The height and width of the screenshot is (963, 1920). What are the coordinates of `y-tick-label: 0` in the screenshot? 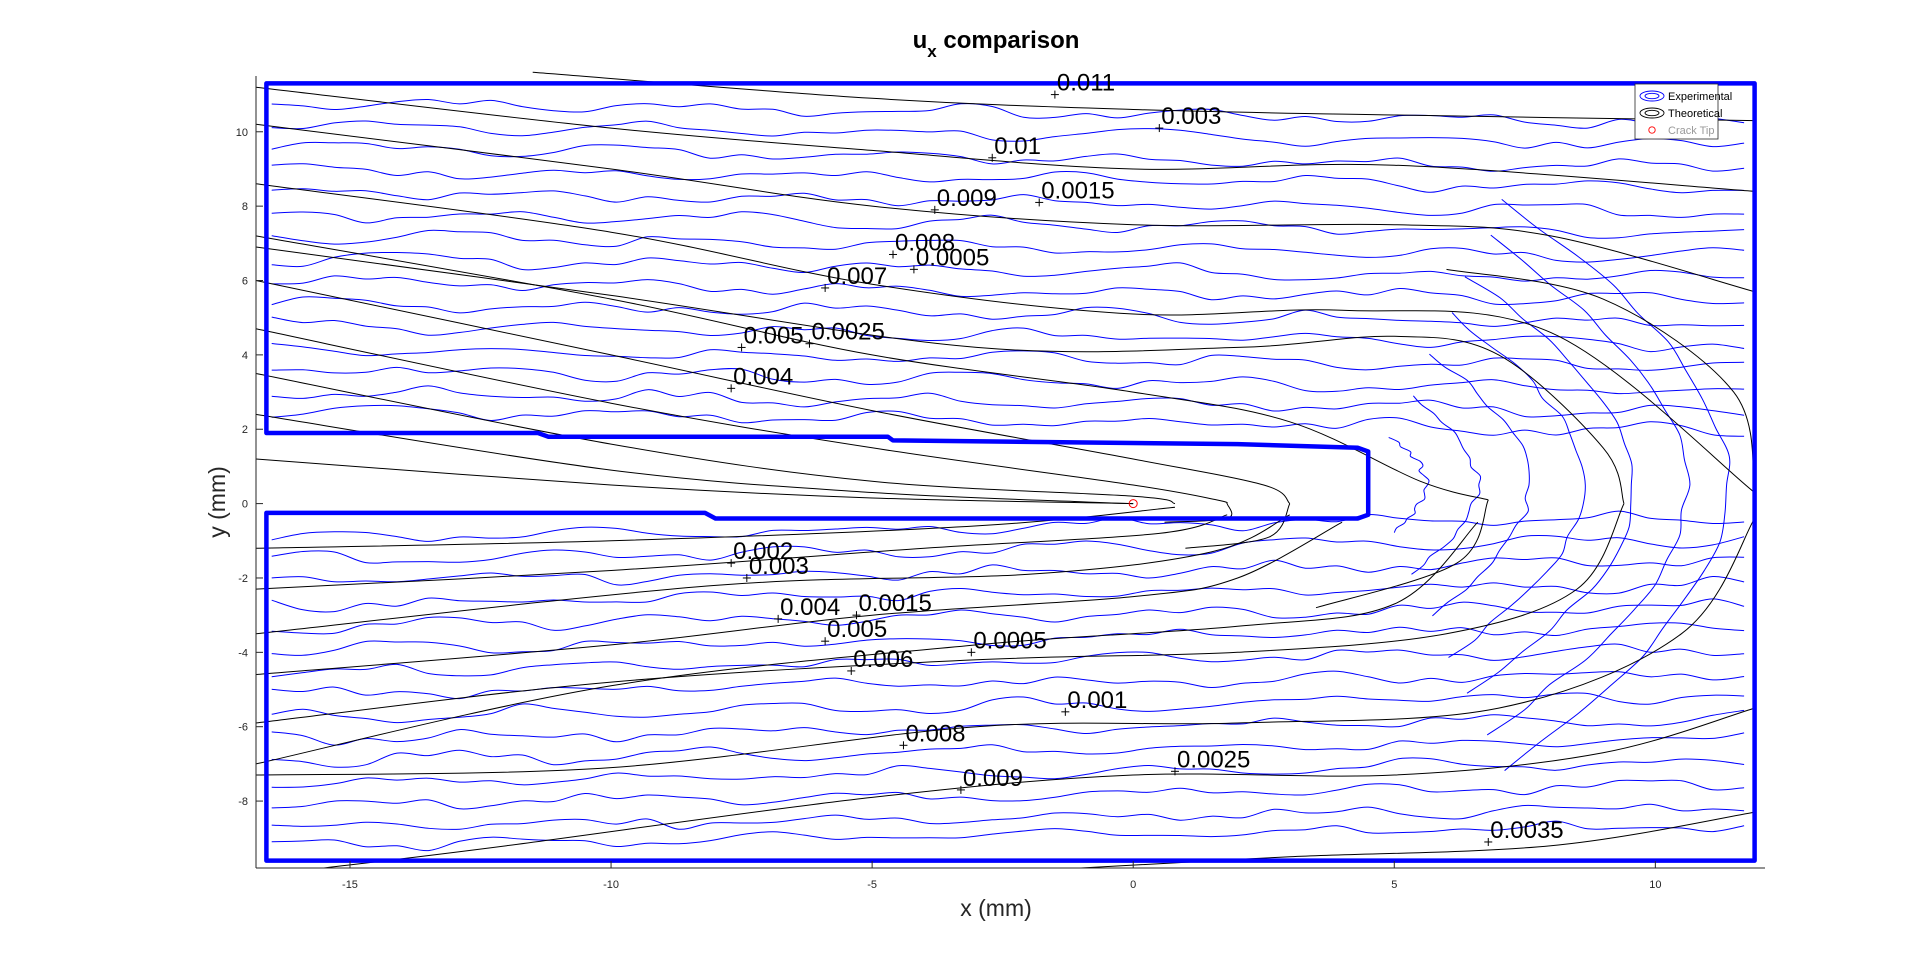 It's located at (245, 505).